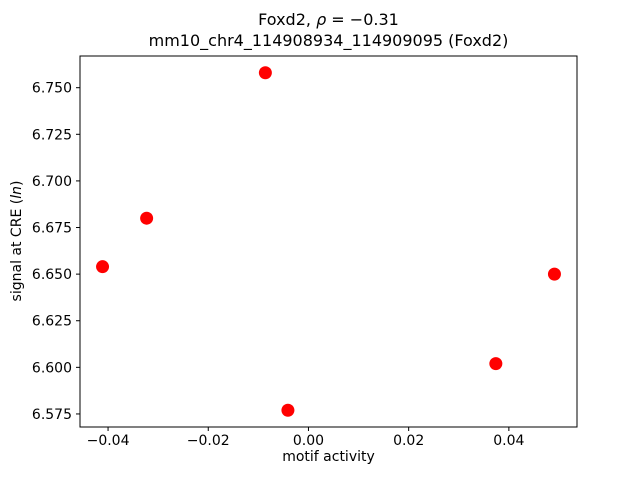  I want to click on y-axis-ticks: 6.575 6.600 6.625 6.650 6.675 6.700 6.725 6.750, so click(56, 252).